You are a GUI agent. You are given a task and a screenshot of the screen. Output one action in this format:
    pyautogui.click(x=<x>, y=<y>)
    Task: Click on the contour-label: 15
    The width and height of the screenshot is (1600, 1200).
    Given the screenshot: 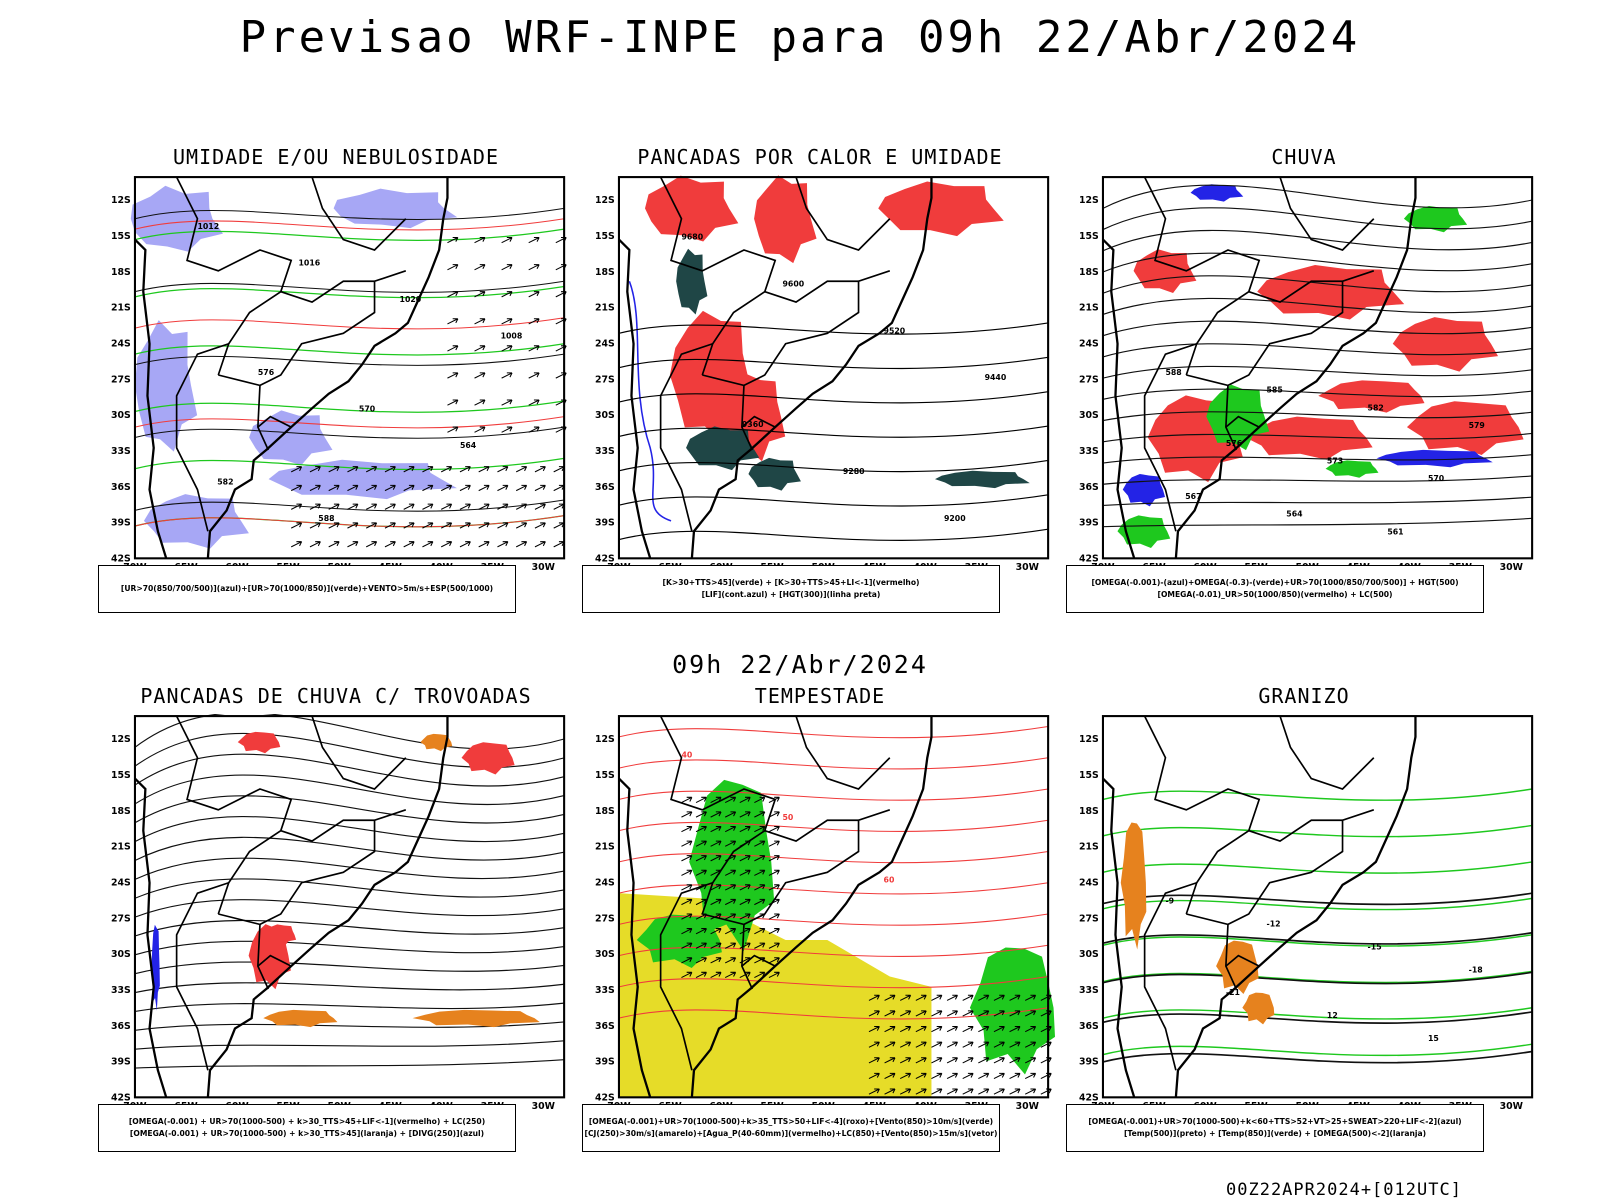 What is the action you would take?
    pyautogui.click(x=1433, y=1038)
    